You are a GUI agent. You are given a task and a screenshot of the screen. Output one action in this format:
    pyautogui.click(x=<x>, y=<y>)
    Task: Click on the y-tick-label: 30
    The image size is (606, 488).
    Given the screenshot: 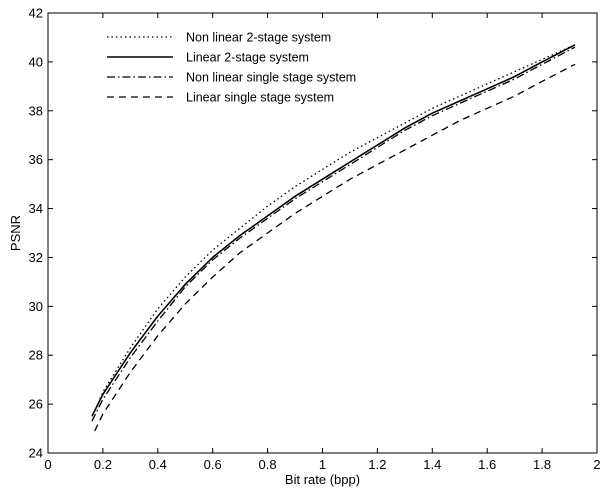 What is the action you would take?
    pyautogui.click(x=36, y=306)
    